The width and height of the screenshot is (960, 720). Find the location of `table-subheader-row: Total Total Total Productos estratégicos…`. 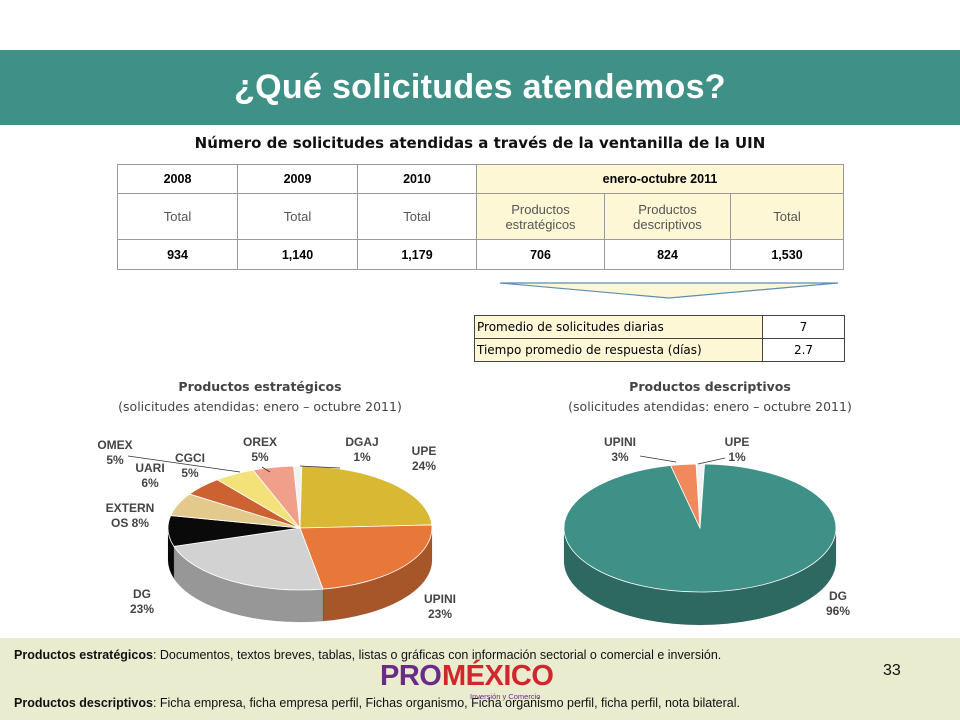

table-subheader-row: Total Total Total Productos estratégicos… is located at coordinates (480, 216).